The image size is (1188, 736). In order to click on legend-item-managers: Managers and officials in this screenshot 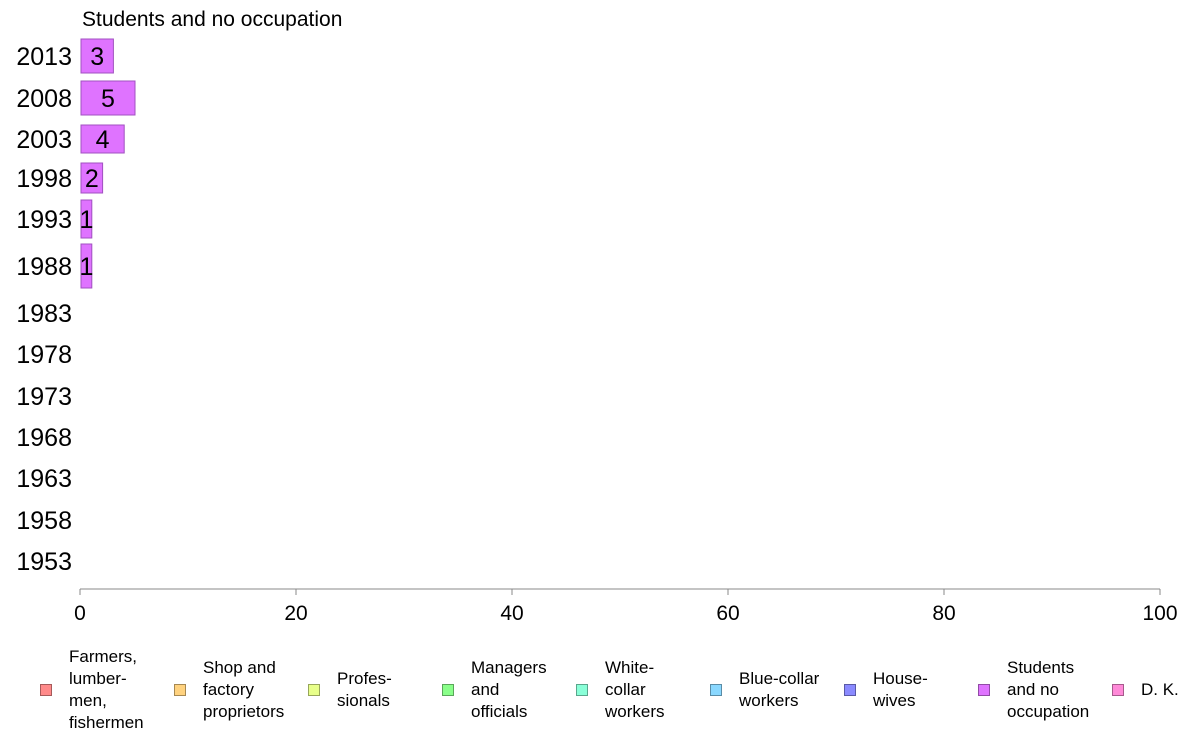, I will do `click(494, 690)`.